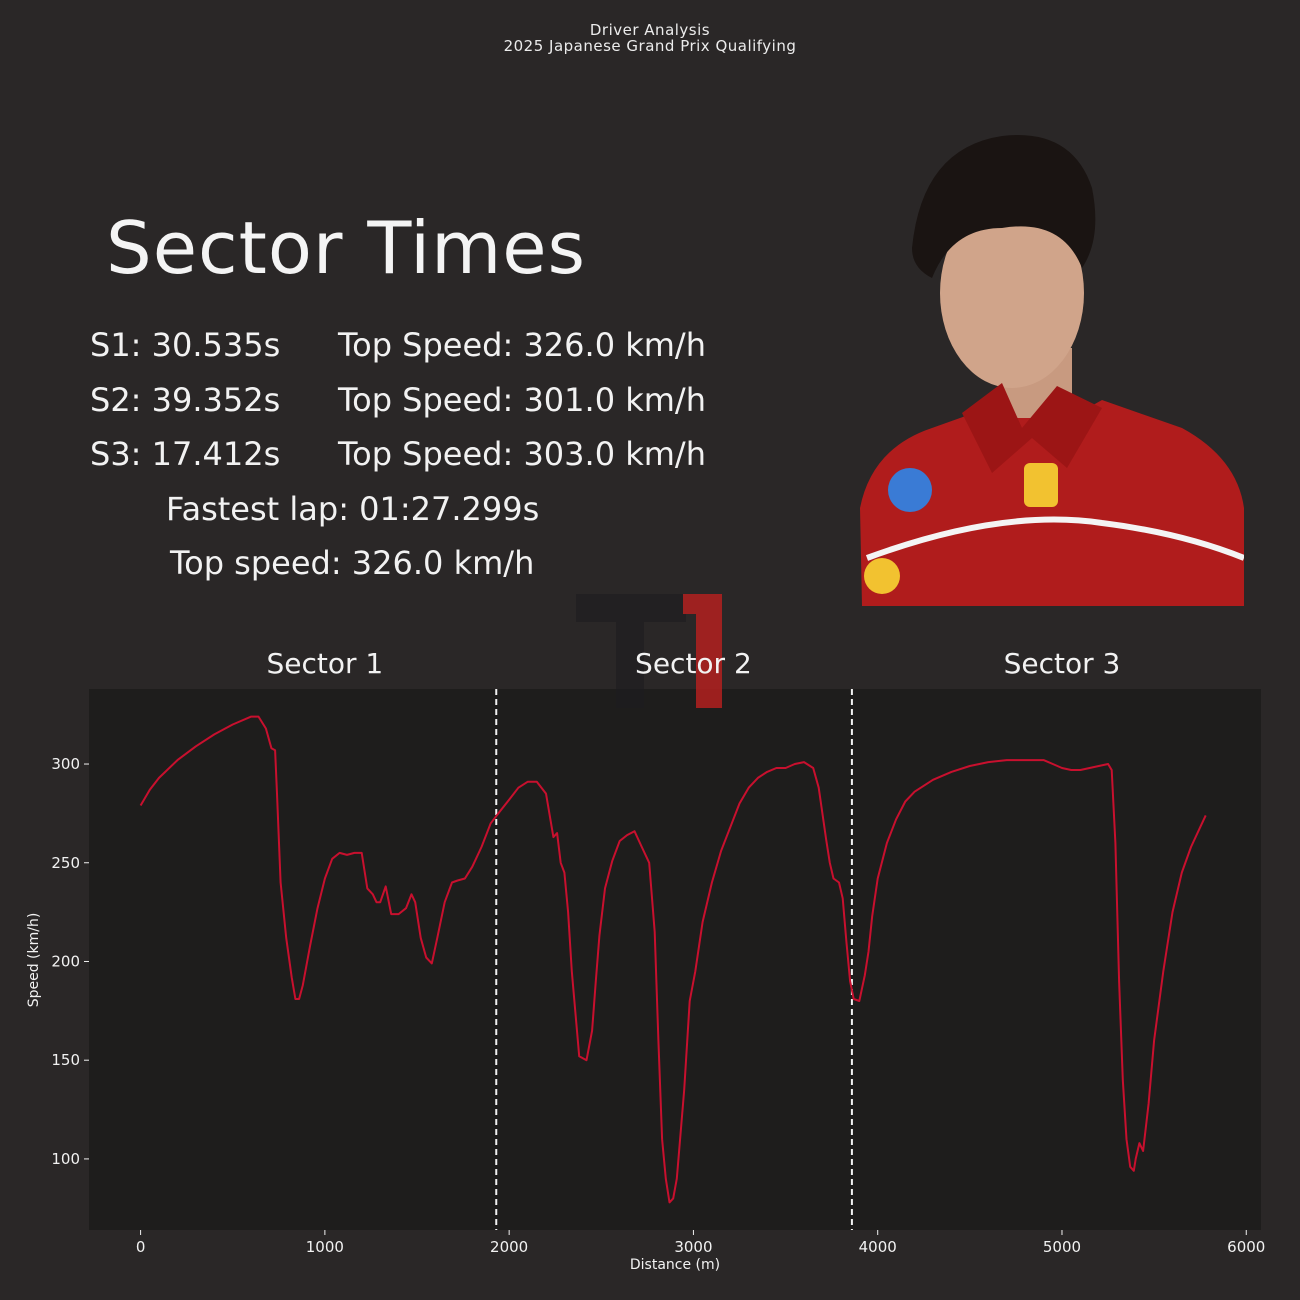 This screenshot has width=1300, height=1300. What do you see at coordinates (509, 1247) in the screenshot?
I see `x-tick-label: 2000` at bounding box center [509, 1247].